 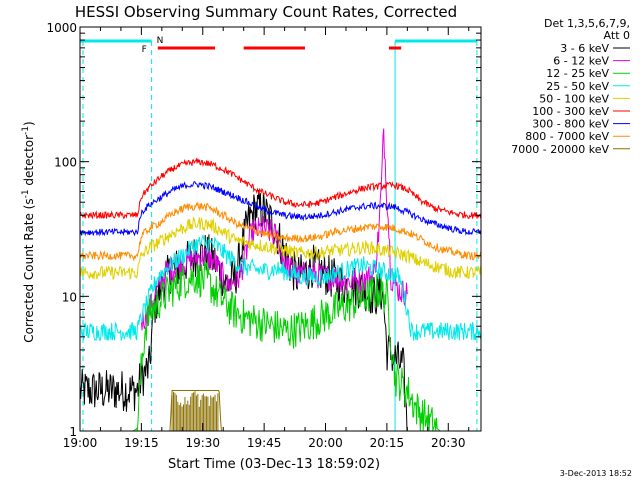 I want to click on series-line-300-800-kev, so click(x=280, y=209).